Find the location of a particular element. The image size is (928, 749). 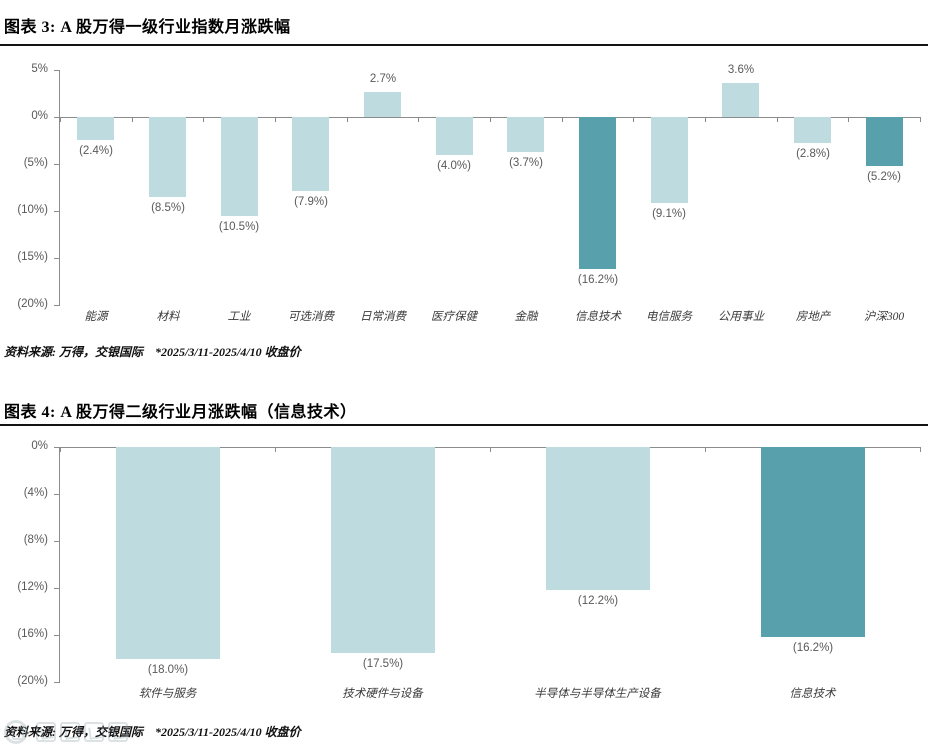

bar-value-label: (7.9%) is located at coordinates (311, 202).